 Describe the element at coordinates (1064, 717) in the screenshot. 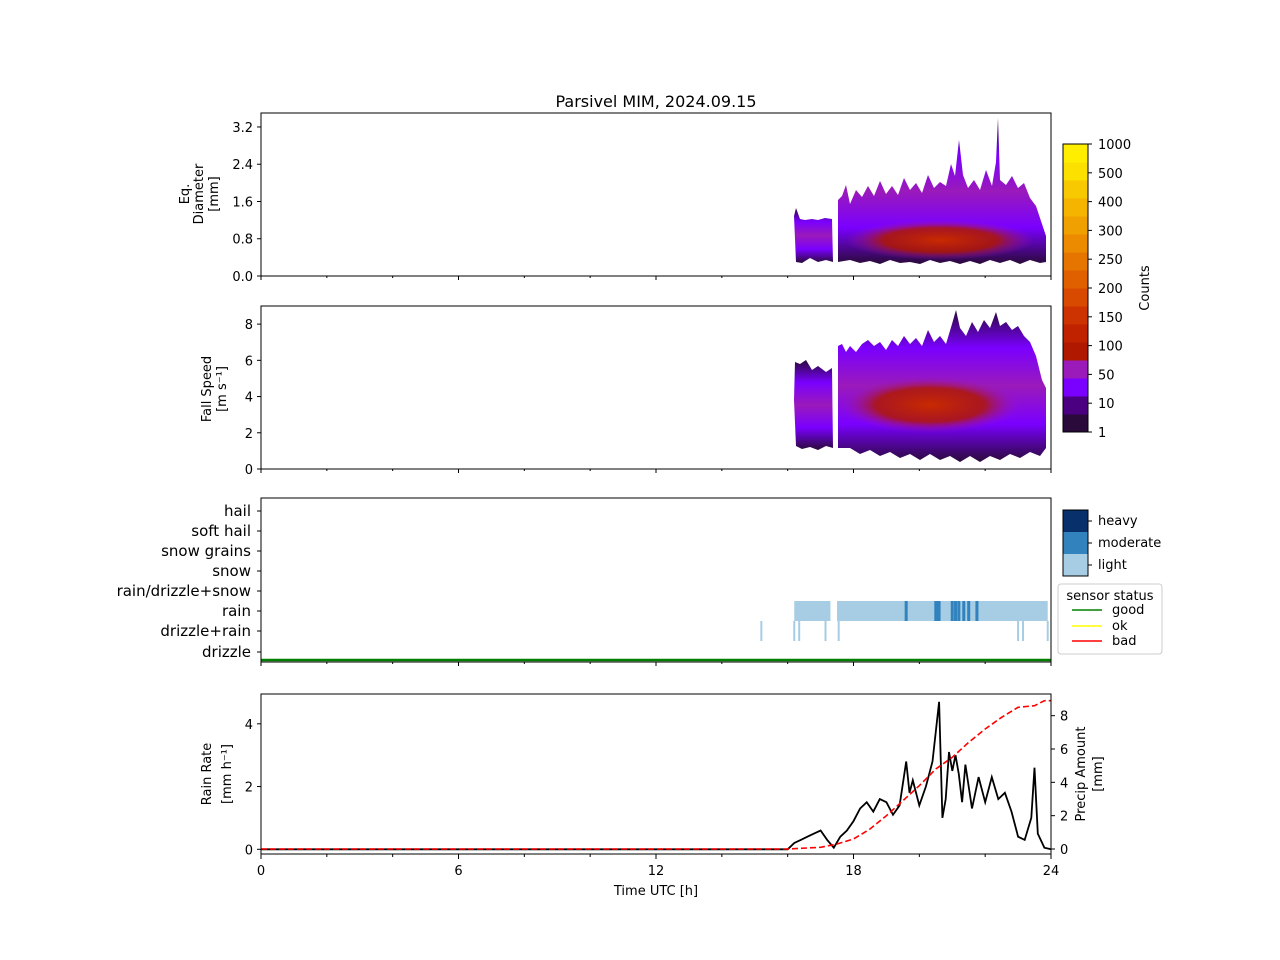

I see `y2-tick-label: 8` at that location.